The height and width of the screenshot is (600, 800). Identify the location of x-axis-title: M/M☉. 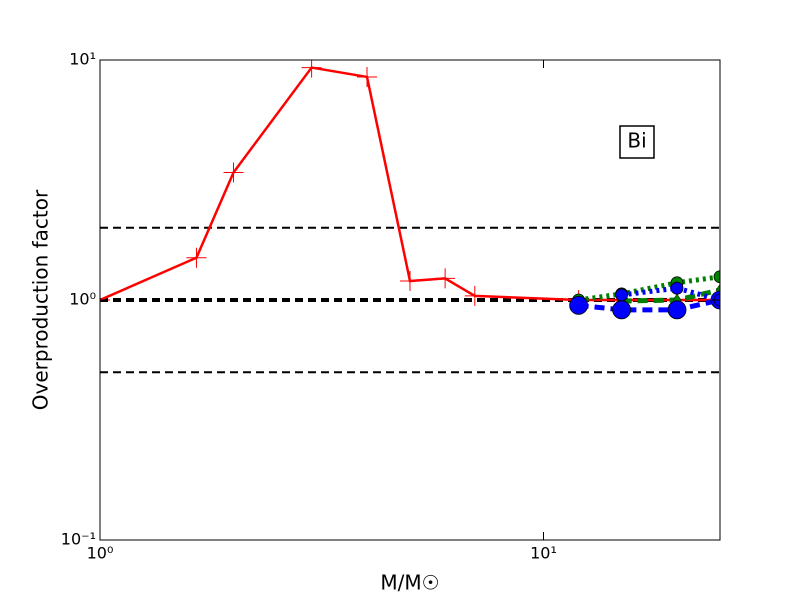
(409, 583).